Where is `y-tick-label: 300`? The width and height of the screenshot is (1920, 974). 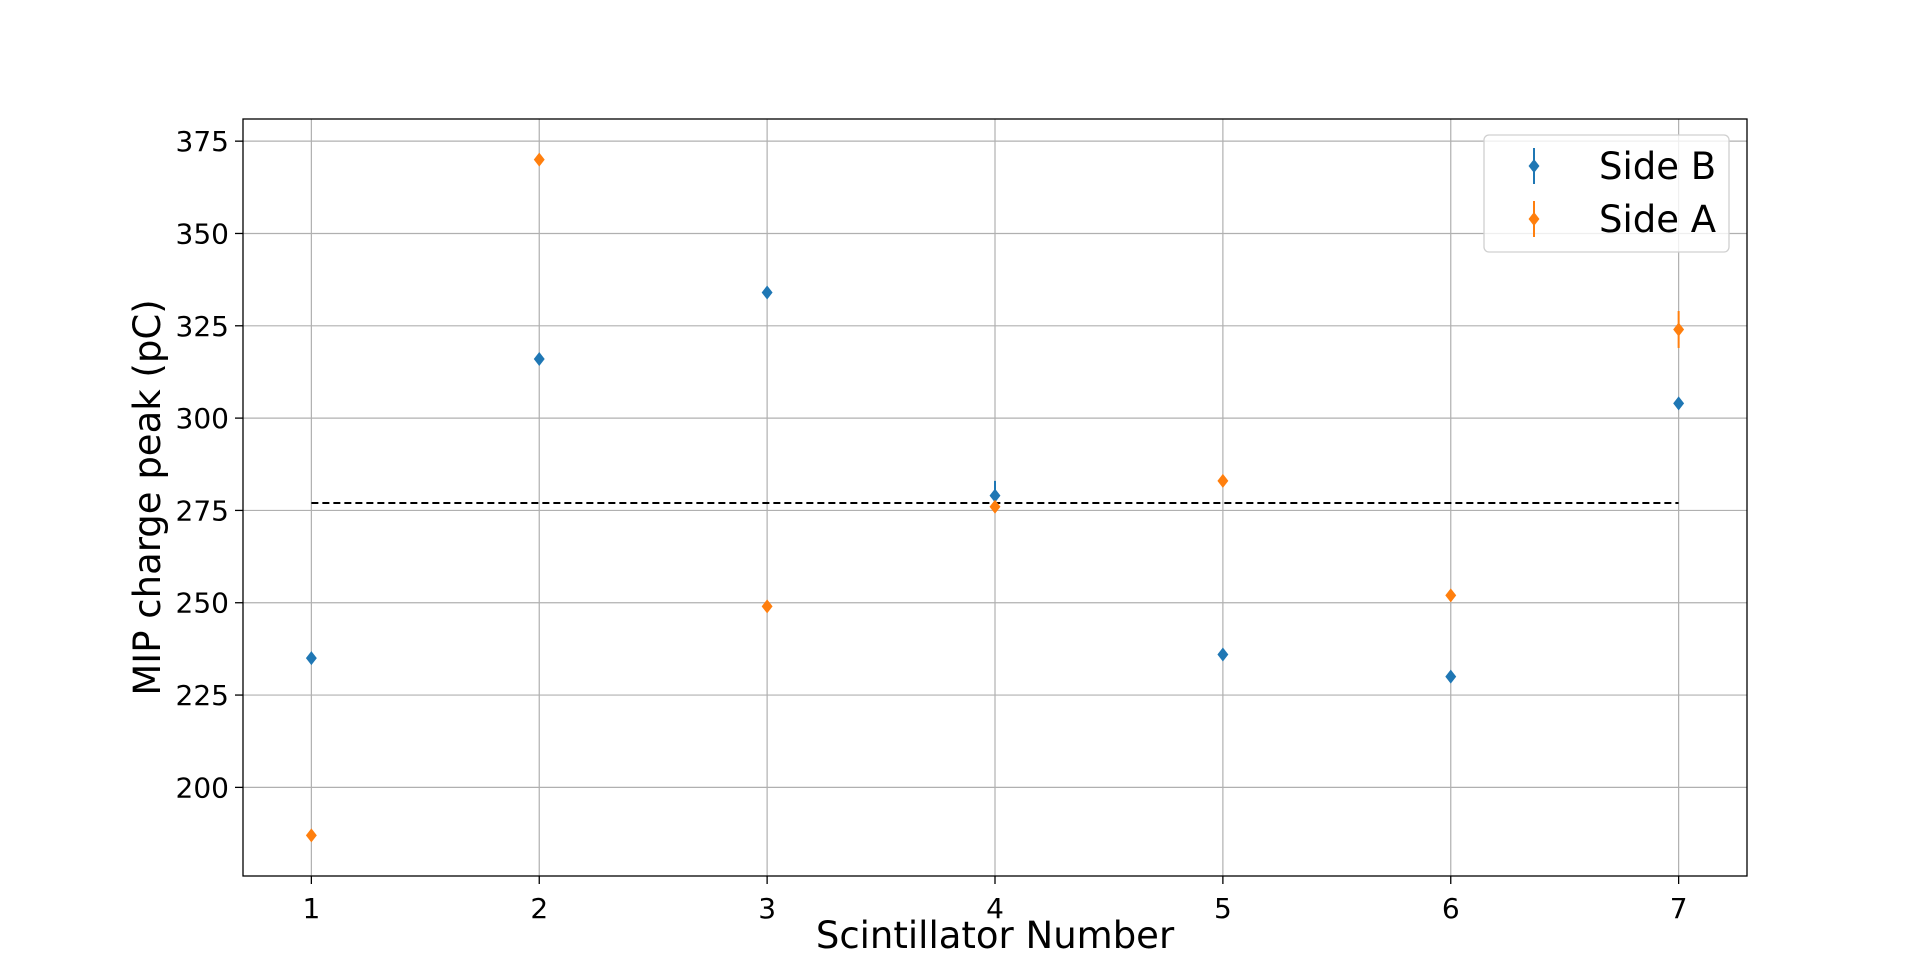 y-tick-label: 300 is located at coordinates (202, 418).